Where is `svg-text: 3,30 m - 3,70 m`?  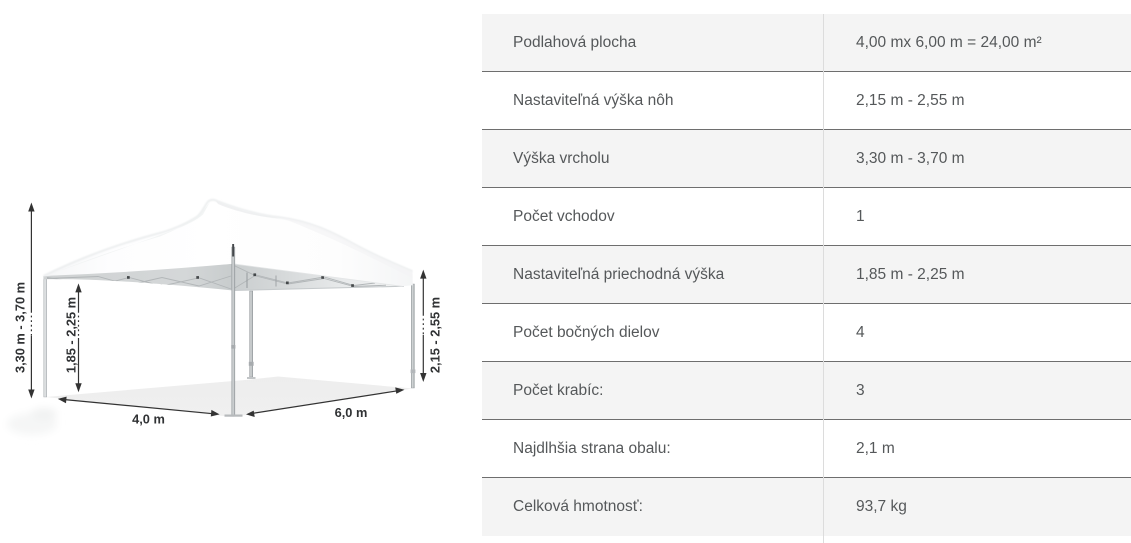
svg-text: 3,30 m - 3,70 m is located at coordinates (20, 327).